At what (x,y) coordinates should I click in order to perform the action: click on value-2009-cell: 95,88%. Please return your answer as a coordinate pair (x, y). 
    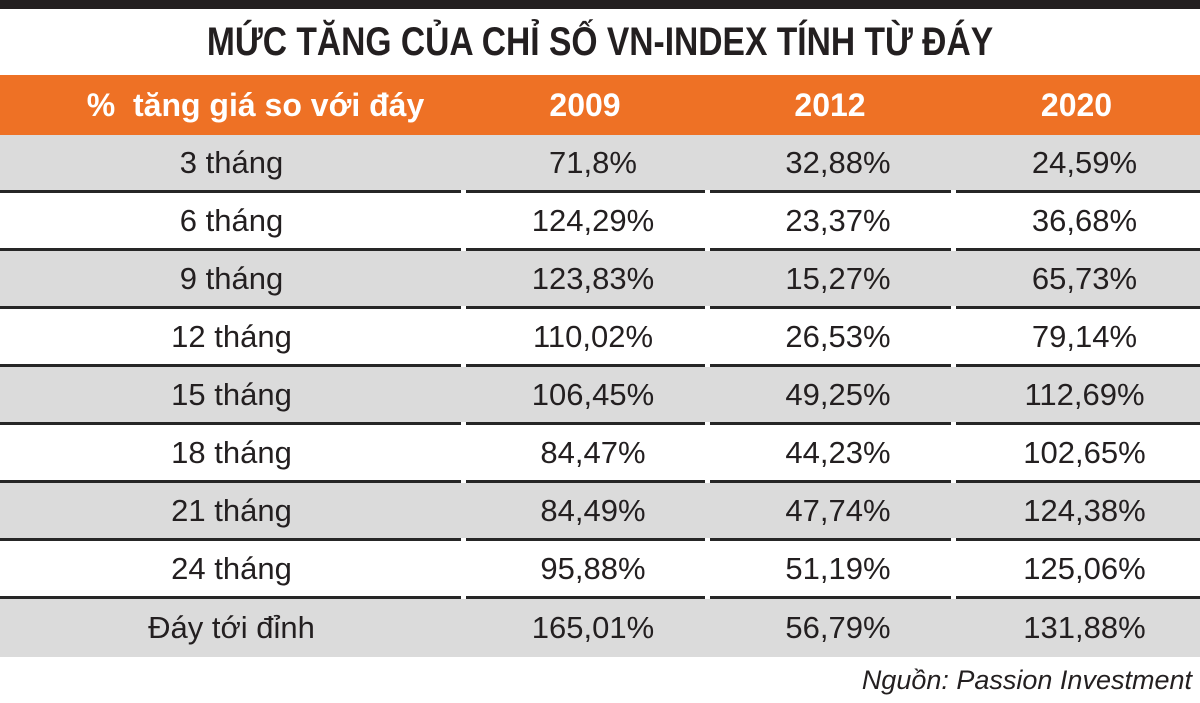
    Looking at the image, I should click on (593, 568).